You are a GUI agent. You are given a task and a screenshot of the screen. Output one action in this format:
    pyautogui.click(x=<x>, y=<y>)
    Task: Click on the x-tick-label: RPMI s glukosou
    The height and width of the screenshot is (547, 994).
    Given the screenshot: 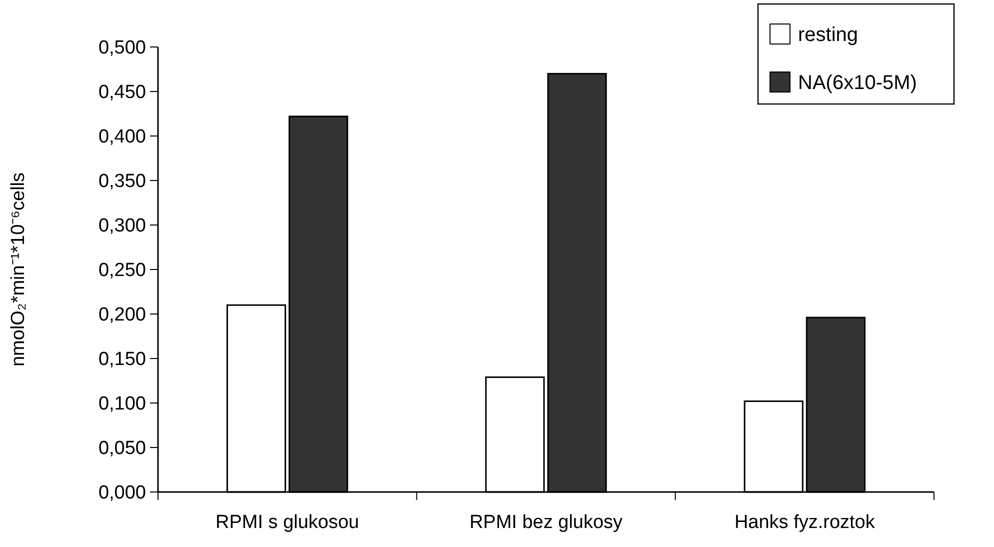 What is the action you would take?
    pyautogui.click(x=288, y=522)
    